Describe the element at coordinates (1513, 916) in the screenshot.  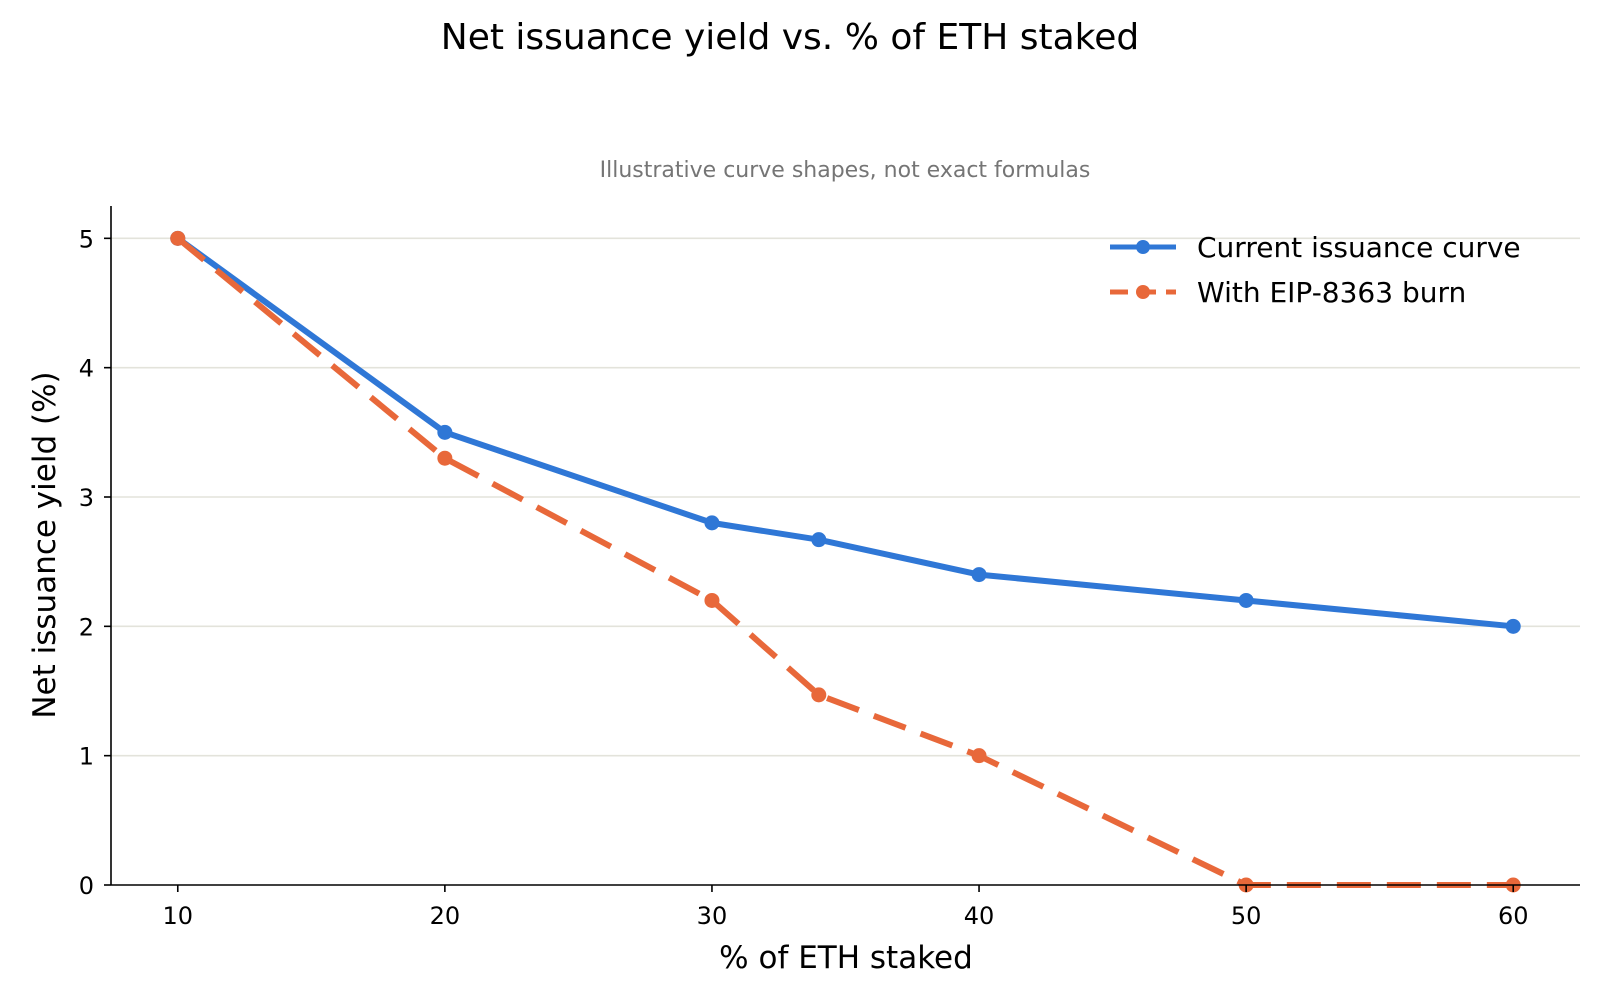
I see `x-tick-label: 60` at that location.